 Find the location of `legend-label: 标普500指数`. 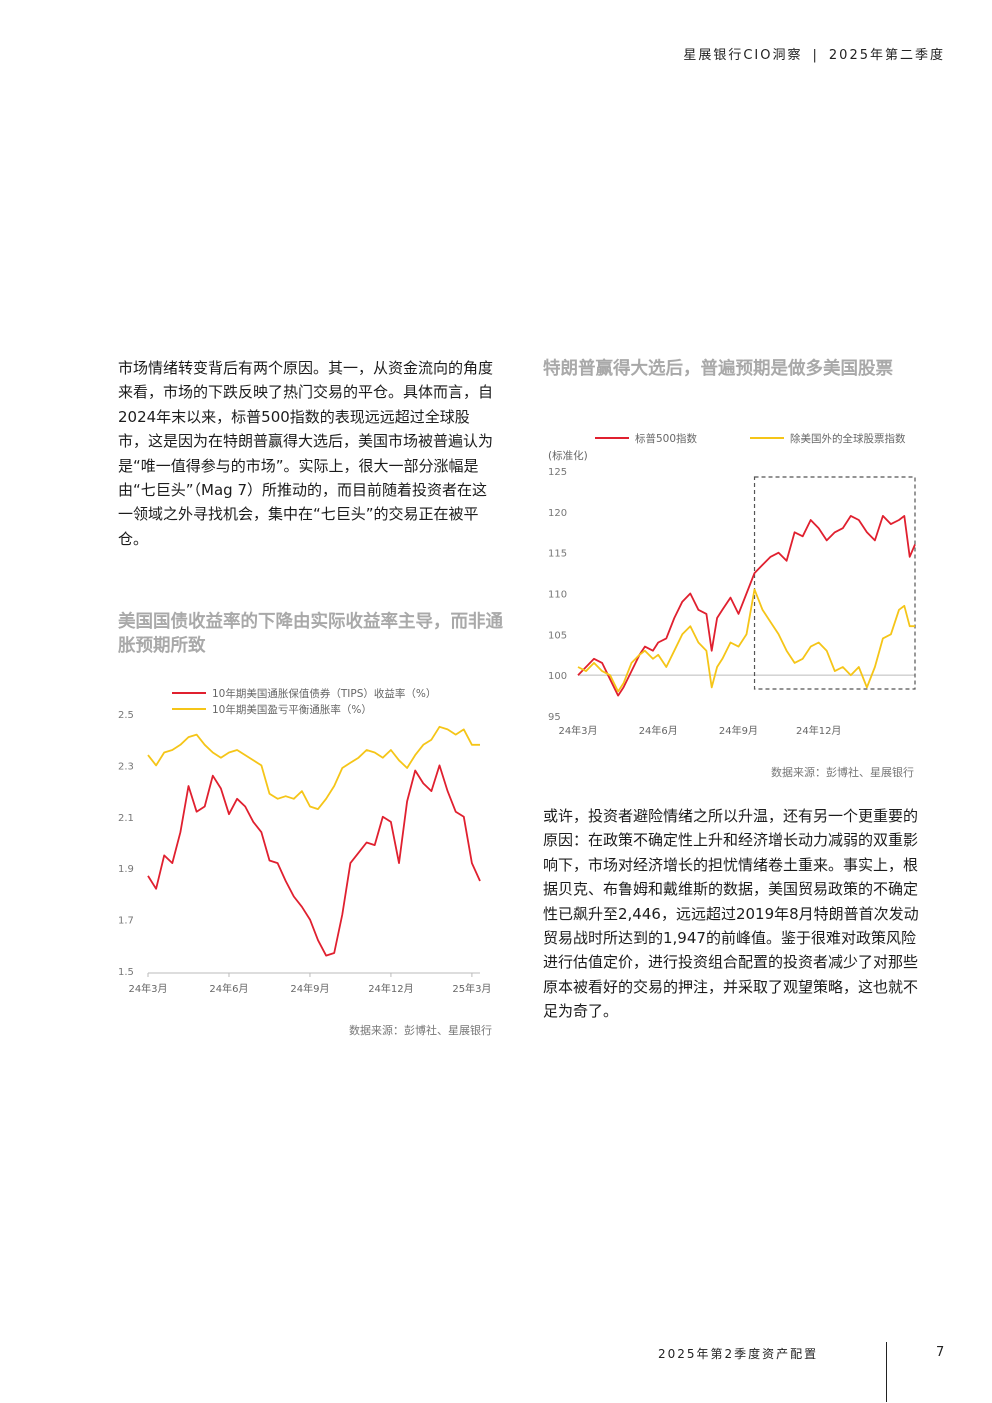

legend-label: 标普500指数 is located at coordinates (666, 438).